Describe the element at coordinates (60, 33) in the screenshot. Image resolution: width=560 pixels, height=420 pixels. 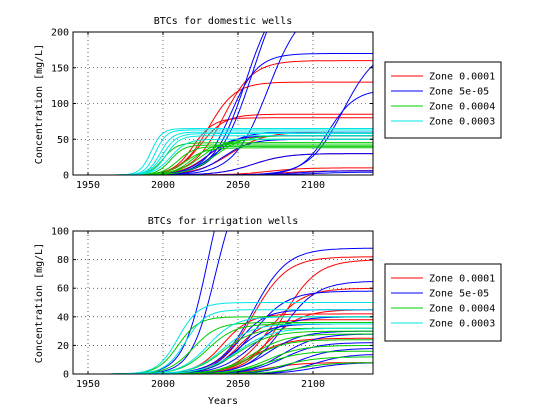
I see `y-tick-label: 200` at that location.